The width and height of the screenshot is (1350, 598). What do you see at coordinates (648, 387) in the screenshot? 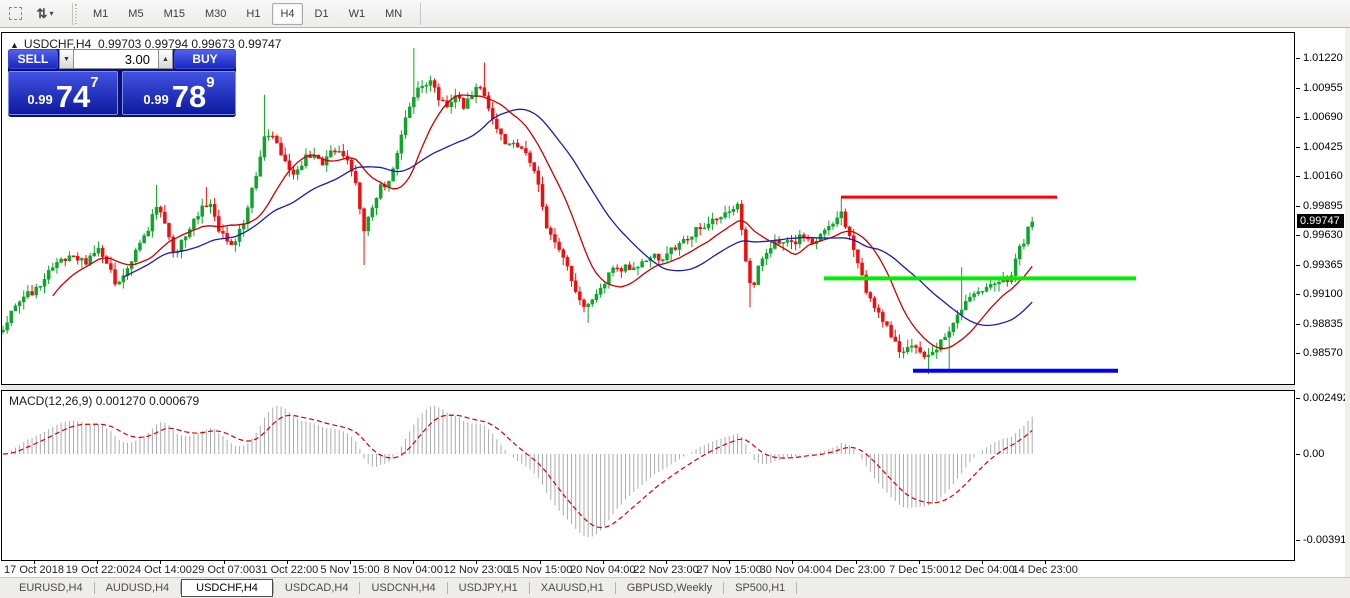
I see `panel-divider` at bounding box center [648, 387].